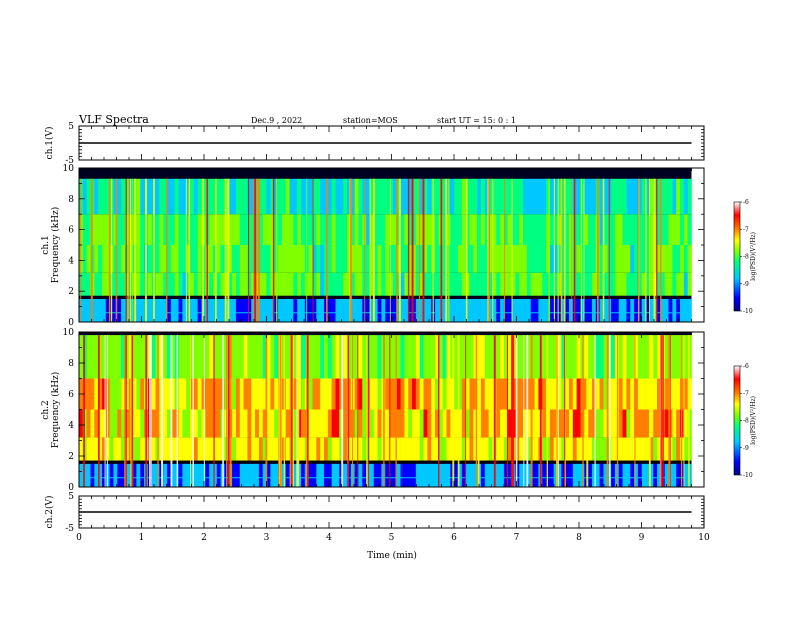 The width and height of the screenshot is (792, 617). Describe the element at coordinates (748, 475) in the screenshot. I see `colorbar-tick-label: -10` at that location.